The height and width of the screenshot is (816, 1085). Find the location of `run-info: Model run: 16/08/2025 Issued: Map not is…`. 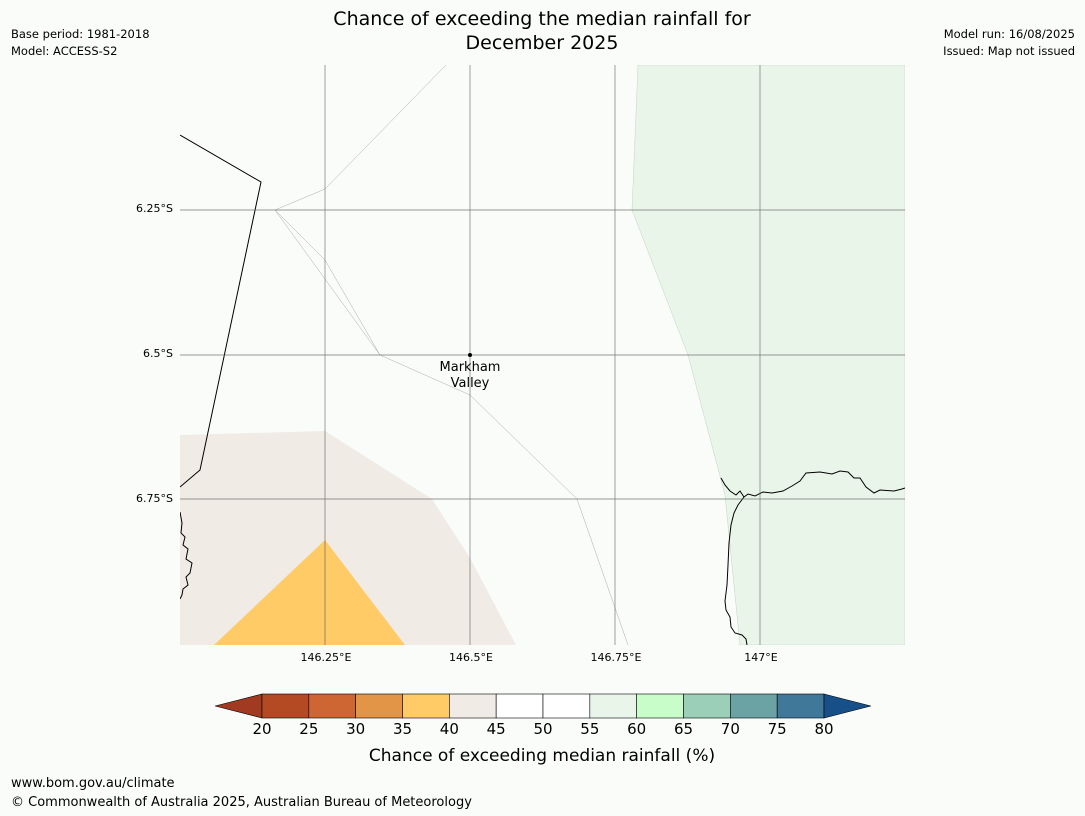

run-info: Model run: 16/08/2025 Issued: Map not is… is located at coordinates (1009, 43).